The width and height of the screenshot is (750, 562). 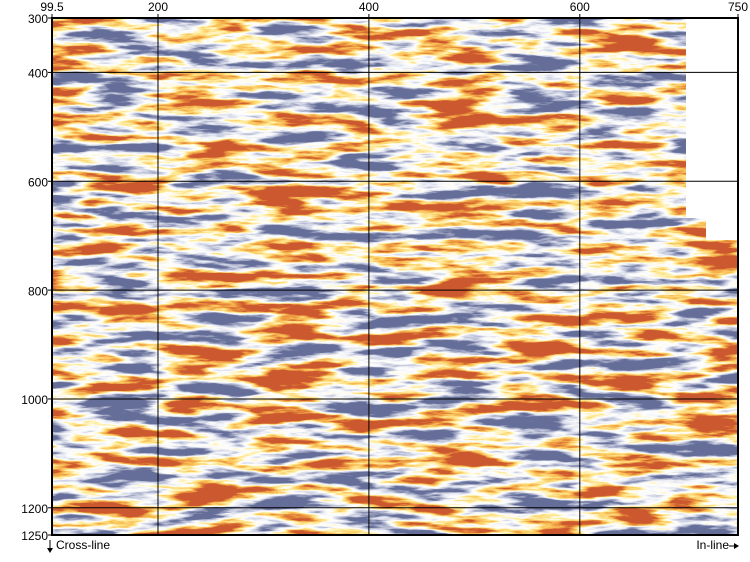 What do you see at coordinates (712, 545) in the screenshot?
I see `x-axis-label: In-line` at bounding box center [712, 545].